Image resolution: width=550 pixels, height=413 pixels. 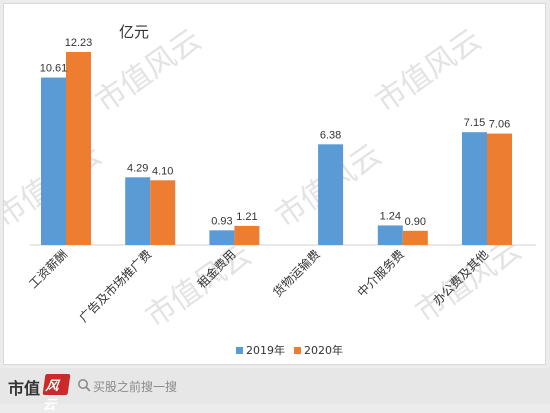 What do you see at coordinates (296, 273) in the screenshot?
I see `category-label-3: 货物运输费` at bounding box center [296, 273].